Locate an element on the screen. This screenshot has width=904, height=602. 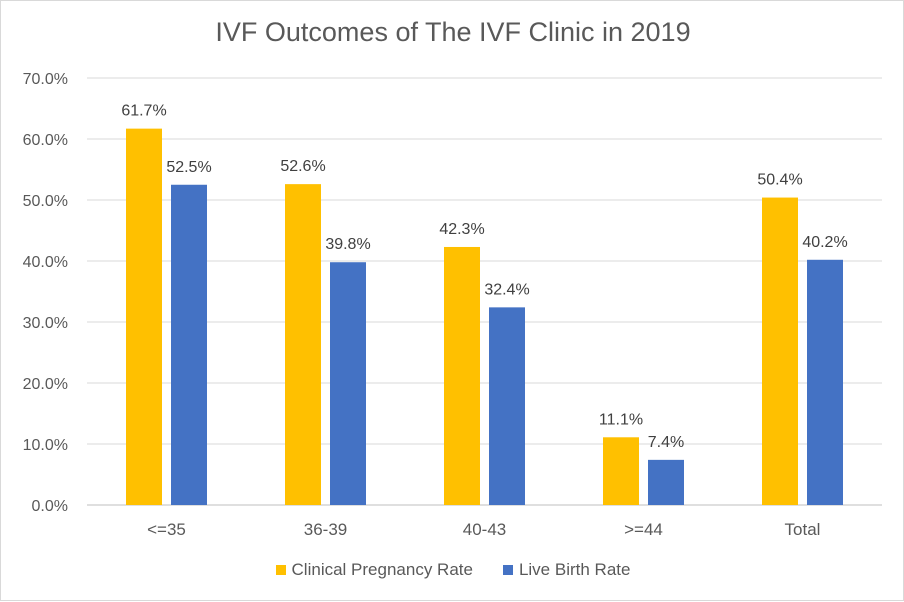
y-tick-label: 10.0% is located at coordinates (45, 445).